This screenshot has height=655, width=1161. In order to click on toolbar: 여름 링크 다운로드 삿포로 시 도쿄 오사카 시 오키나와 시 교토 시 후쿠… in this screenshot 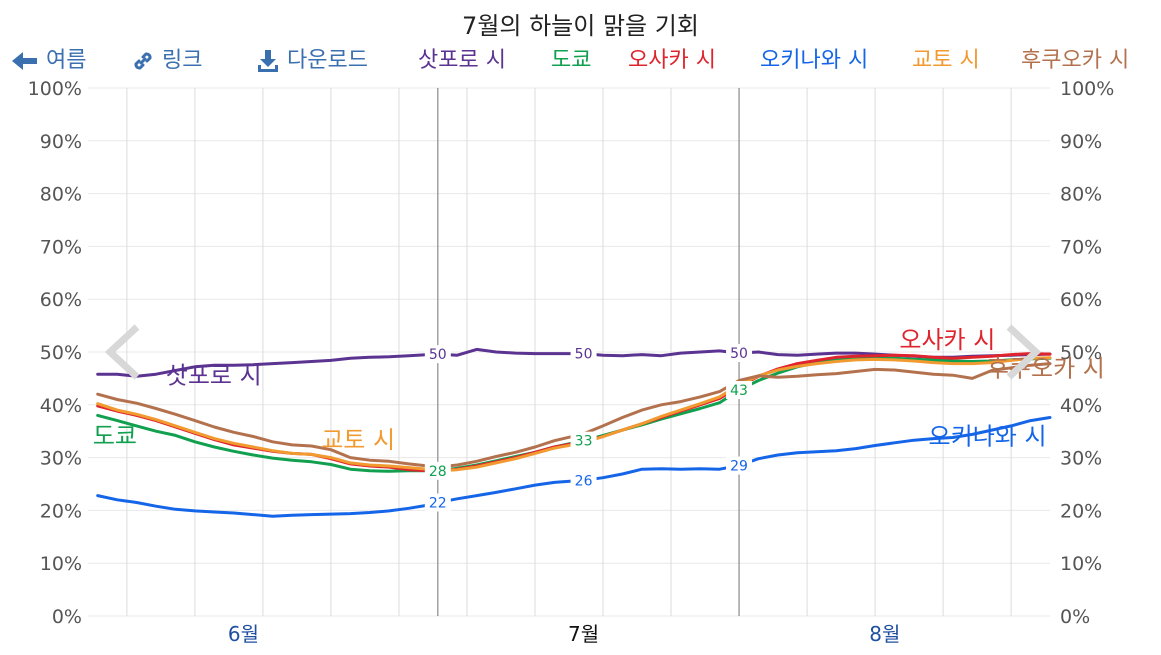, I will do `click(580, 61)`.